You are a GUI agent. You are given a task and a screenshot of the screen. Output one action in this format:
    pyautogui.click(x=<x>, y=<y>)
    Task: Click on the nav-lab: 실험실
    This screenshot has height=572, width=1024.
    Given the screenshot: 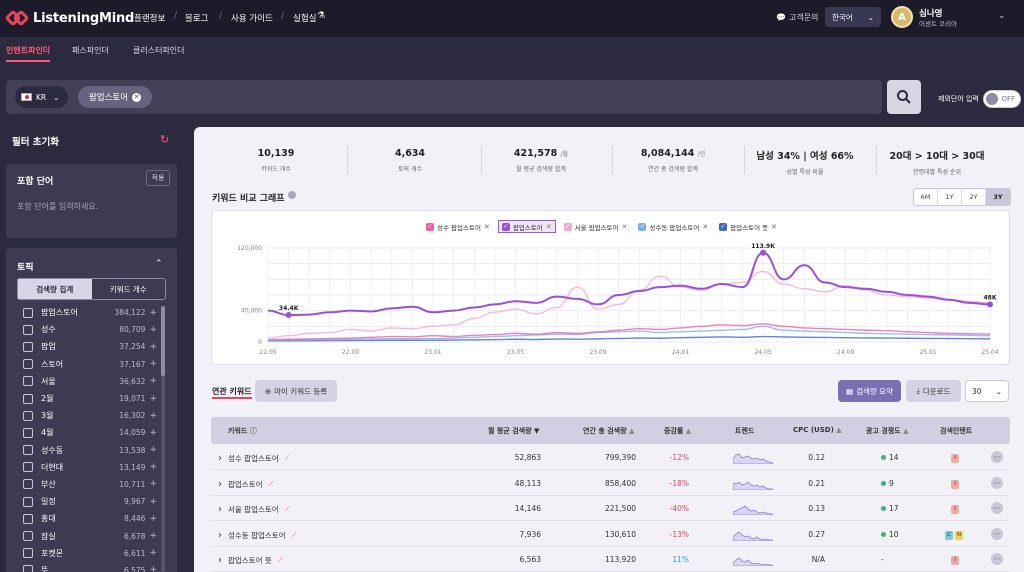 What is the action you would take?
    pyautogui.click(x=305, y=19)
    